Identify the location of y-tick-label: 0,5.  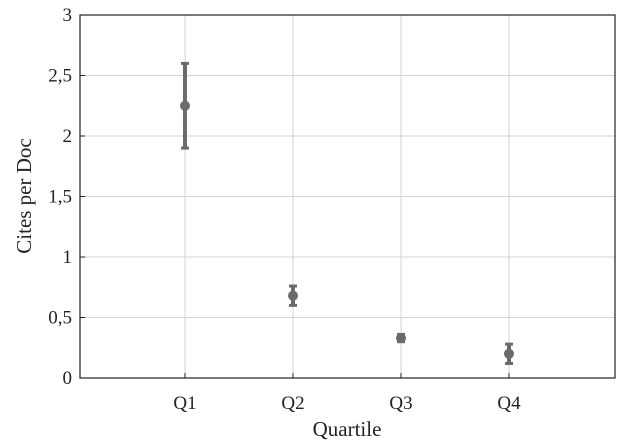
(60, 318).